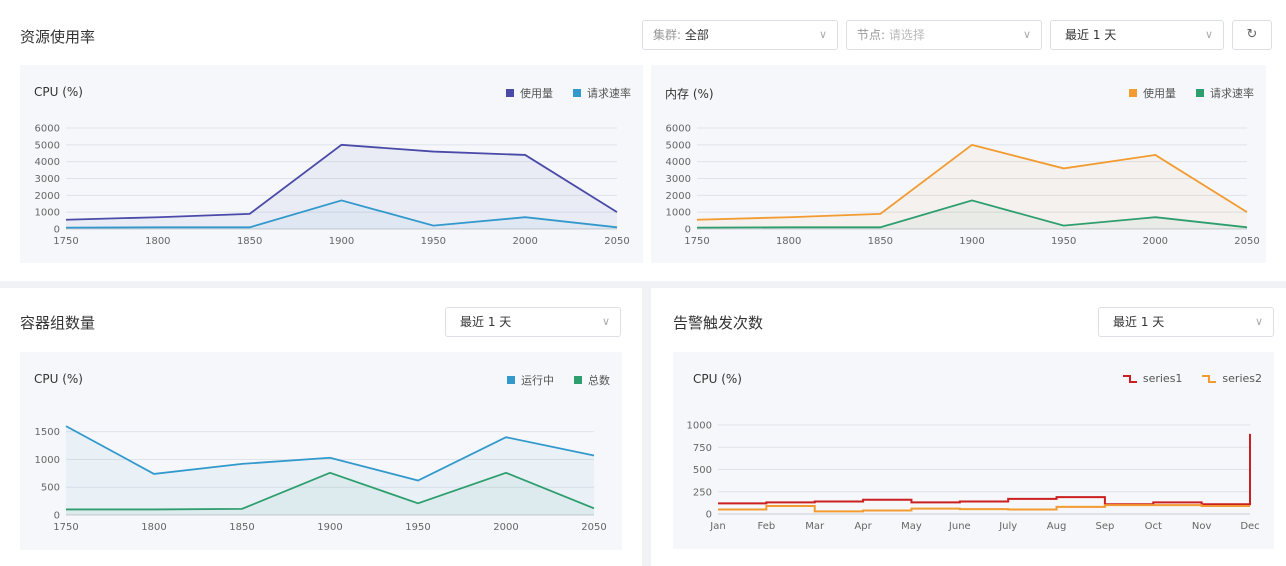 This screenshot has height=566, width=1286. I want to click on cluster-select: 集群: 全部 ∨, so click(740, 35).